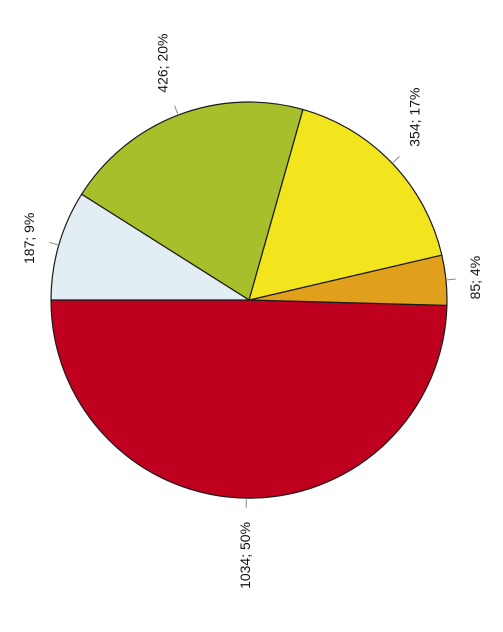 Image resolution: width=503 pixels, height=632 pixels. Describe the element at coordinates (245, 555) in the screenshot. I see `slice-label-0: 1034; 50%` at that location.